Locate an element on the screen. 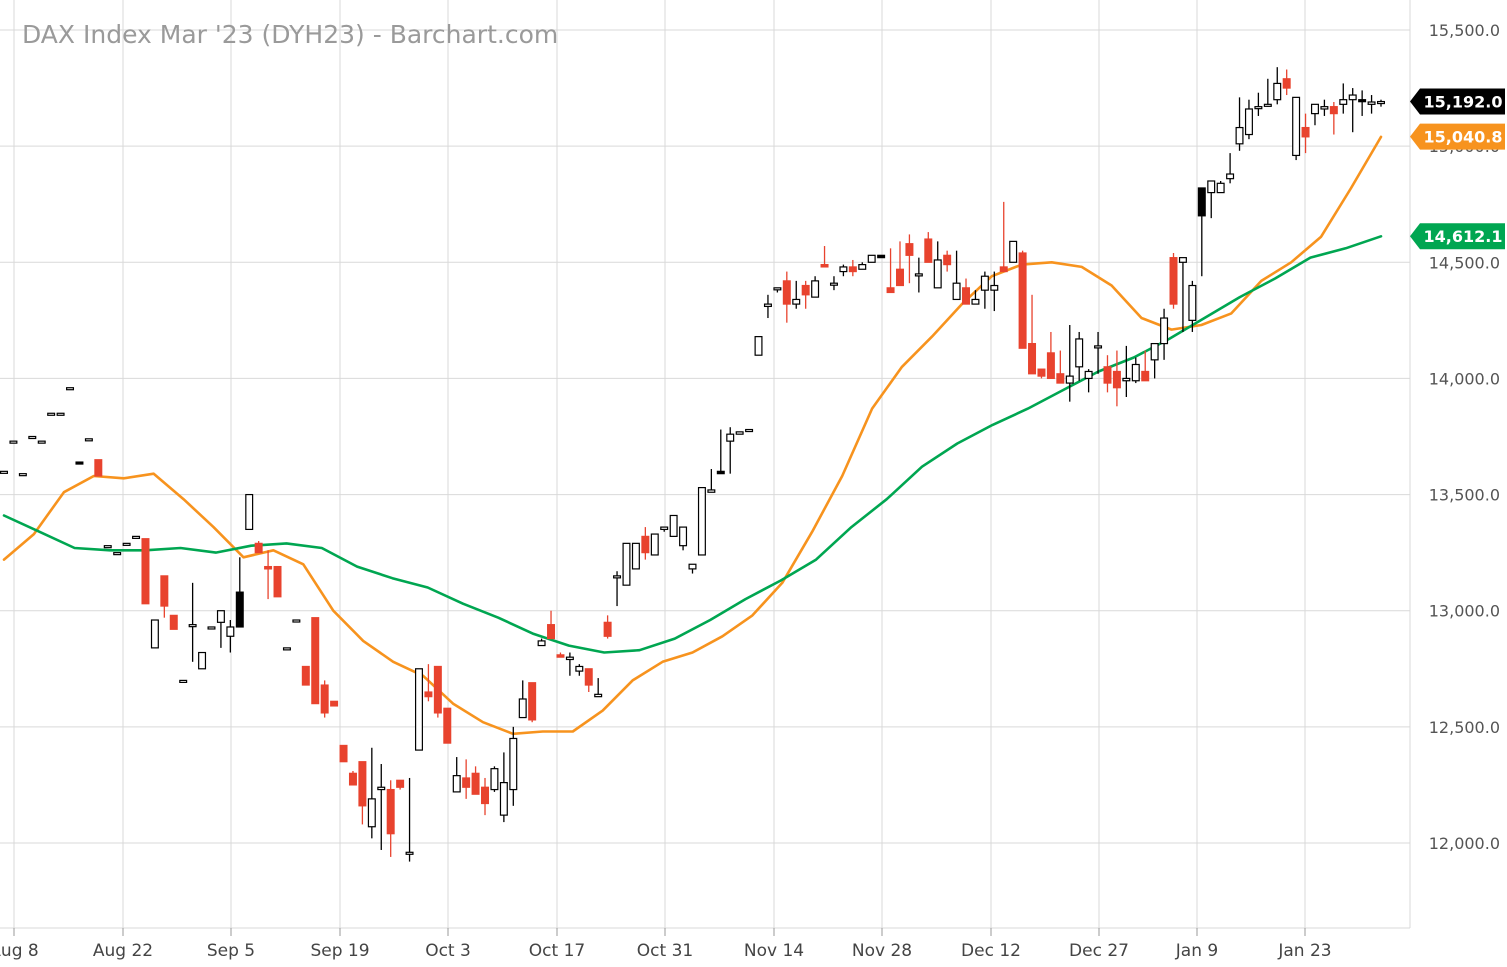  x-tick-label: Aug 22 is located at coordinates (123, 951).